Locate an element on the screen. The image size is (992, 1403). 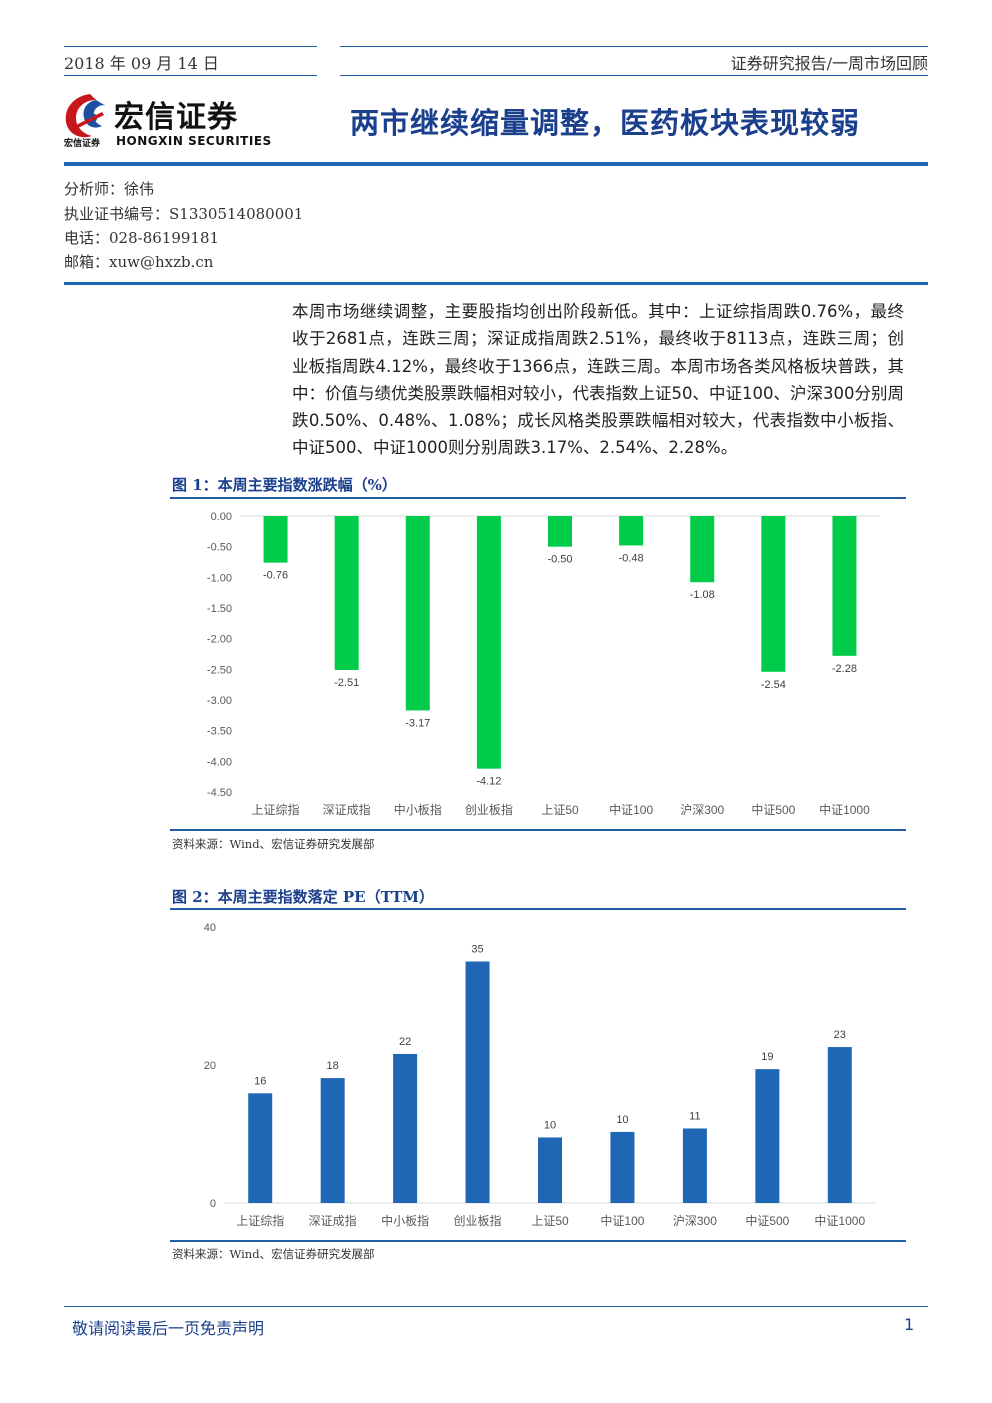
figure1-top-rule is located at coordinates (538, 498).